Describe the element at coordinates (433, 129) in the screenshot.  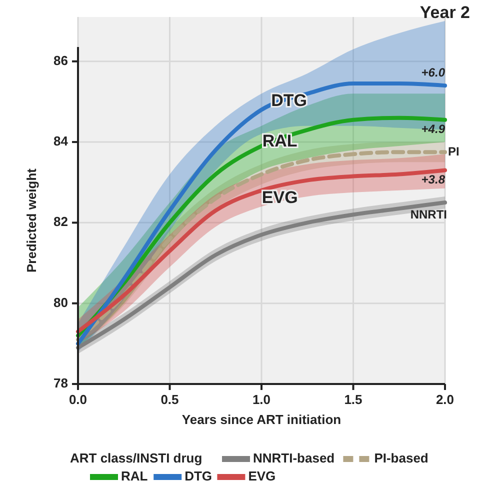
I see `annotation: +4.9` at that location.